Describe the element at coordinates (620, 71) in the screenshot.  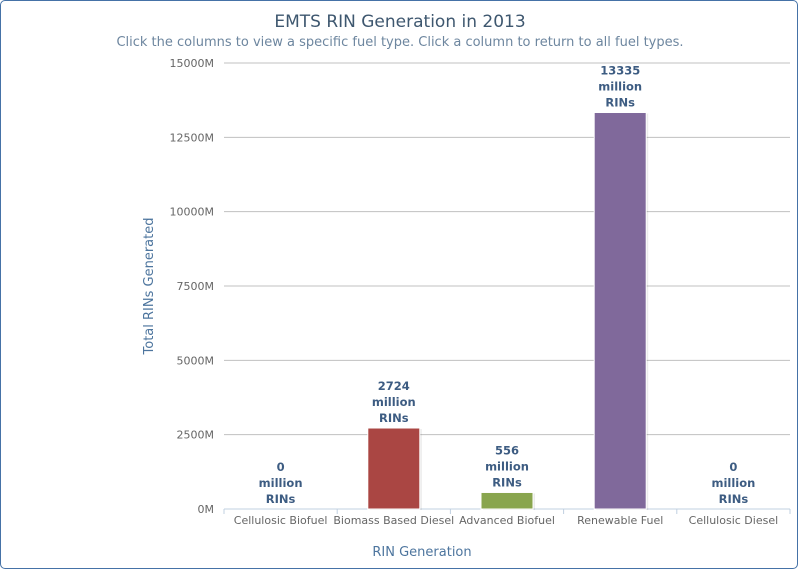
I see `data-label: 13335` at that location.